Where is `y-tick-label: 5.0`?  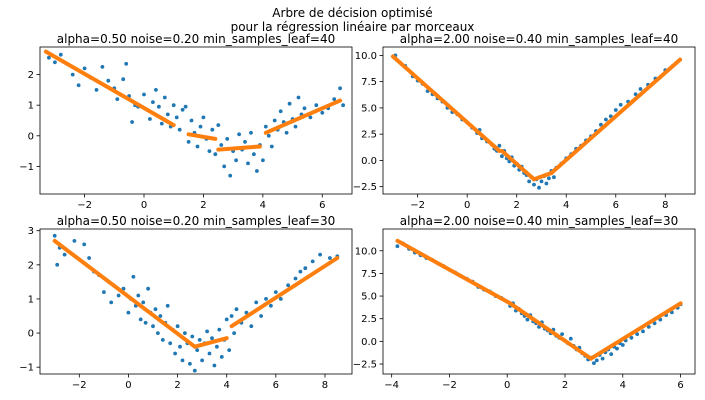
y-tick-label: 5.0 is located at coordinates (369, 297).